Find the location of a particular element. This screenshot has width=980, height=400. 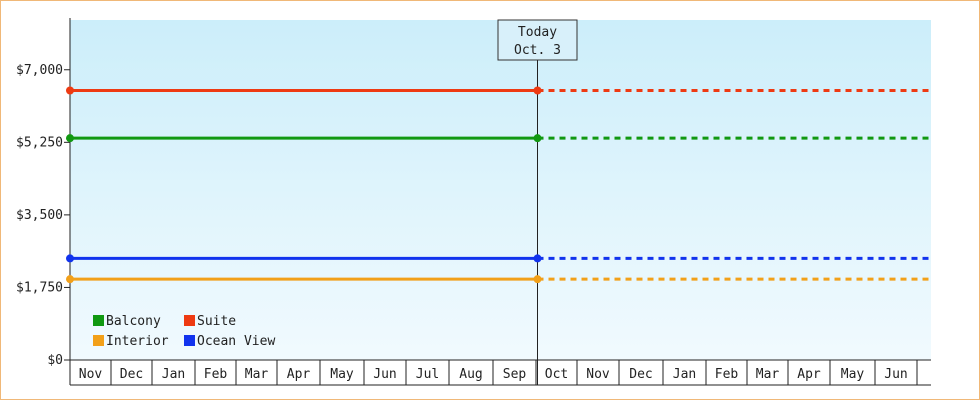

today-date-label: Oct. 3 is located at coordinates (537, 50).